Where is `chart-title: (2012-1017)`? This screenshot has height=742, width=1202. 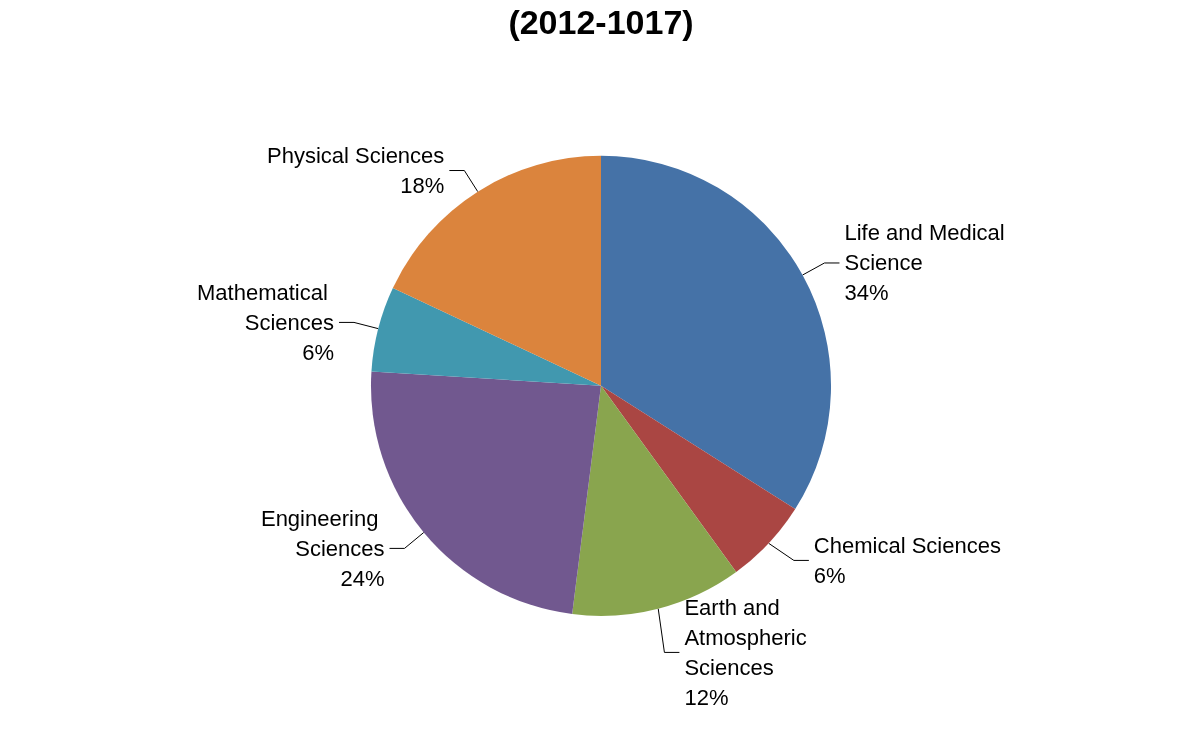 chart-title: (2012-1017) is located at coordinates (601, 22).